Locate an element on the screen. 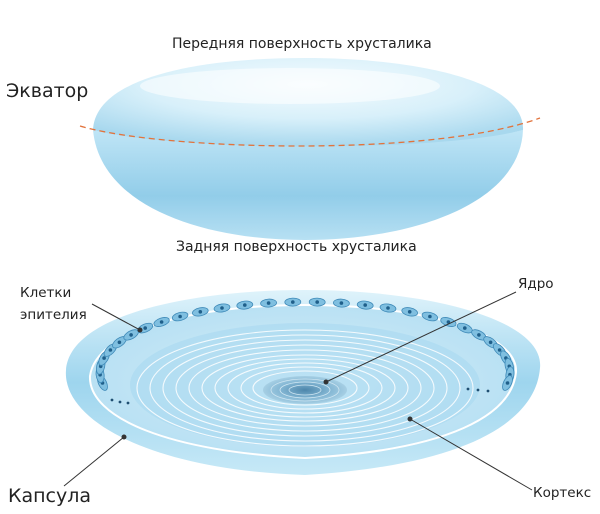 The width and height of the screenshot is (600, 514). fiber-dots is located at coordinates (300, 396).